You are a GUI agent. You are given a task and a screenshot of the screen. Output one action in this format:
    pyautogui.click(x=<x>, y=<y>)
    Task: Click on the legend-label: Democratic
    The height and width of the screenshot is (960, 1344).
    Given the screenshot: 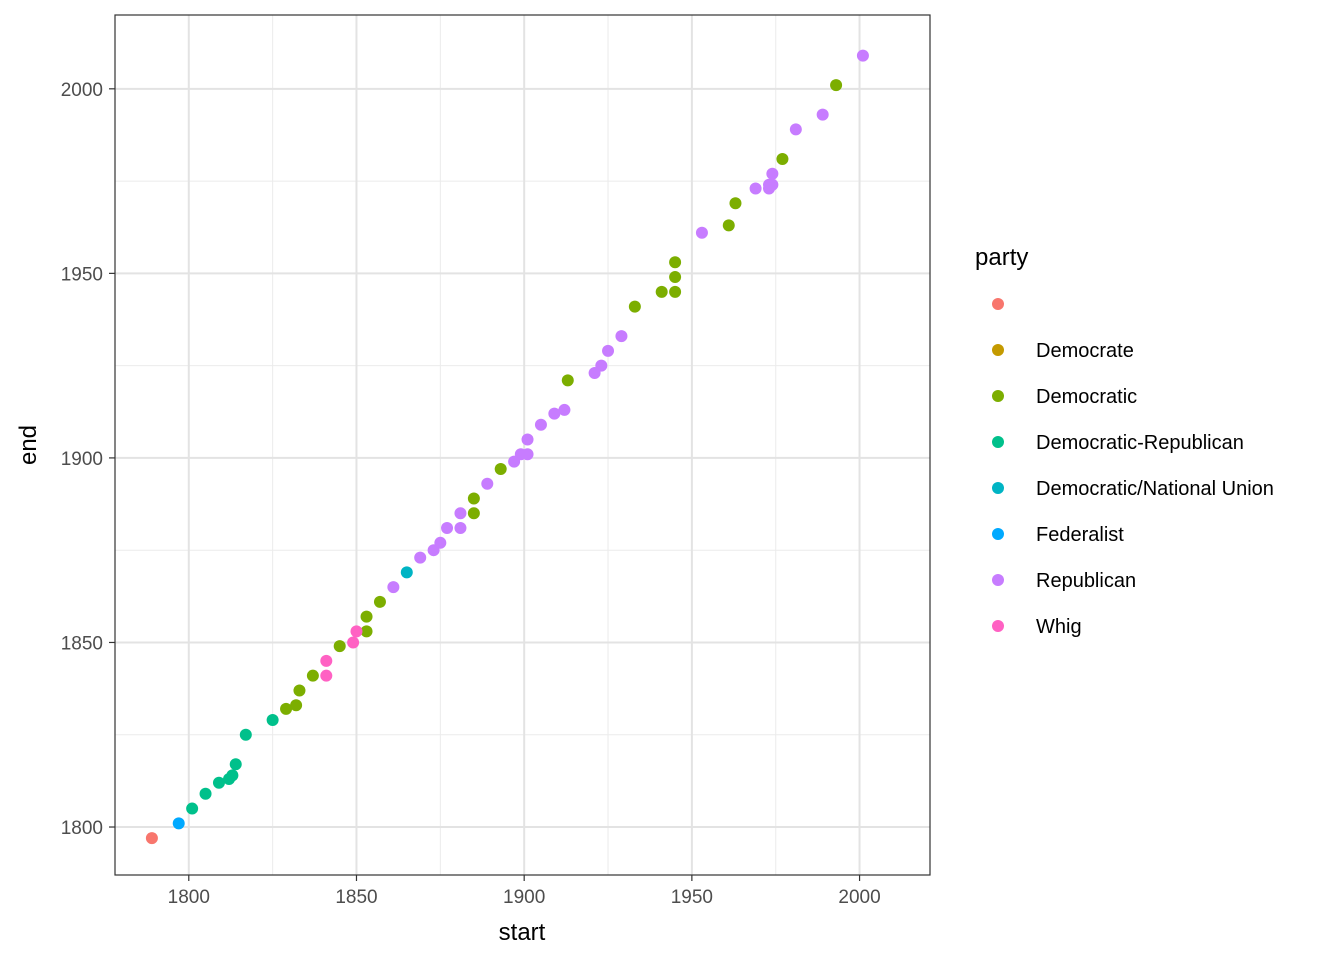 What is the action you would take?
    pyautogui.click(x=1086, y=397)
    